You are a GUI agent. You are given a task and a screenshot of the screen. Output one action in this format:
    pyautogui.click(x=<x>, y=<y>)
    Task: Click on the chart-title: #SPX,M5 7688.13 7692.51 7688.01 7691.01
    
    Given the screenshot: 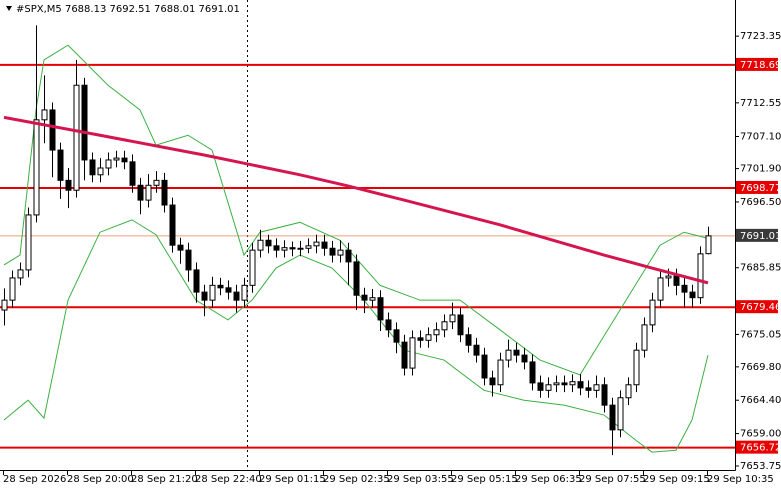 What is the action you would take?
    pyautogui.click(x=128, y=9)
    